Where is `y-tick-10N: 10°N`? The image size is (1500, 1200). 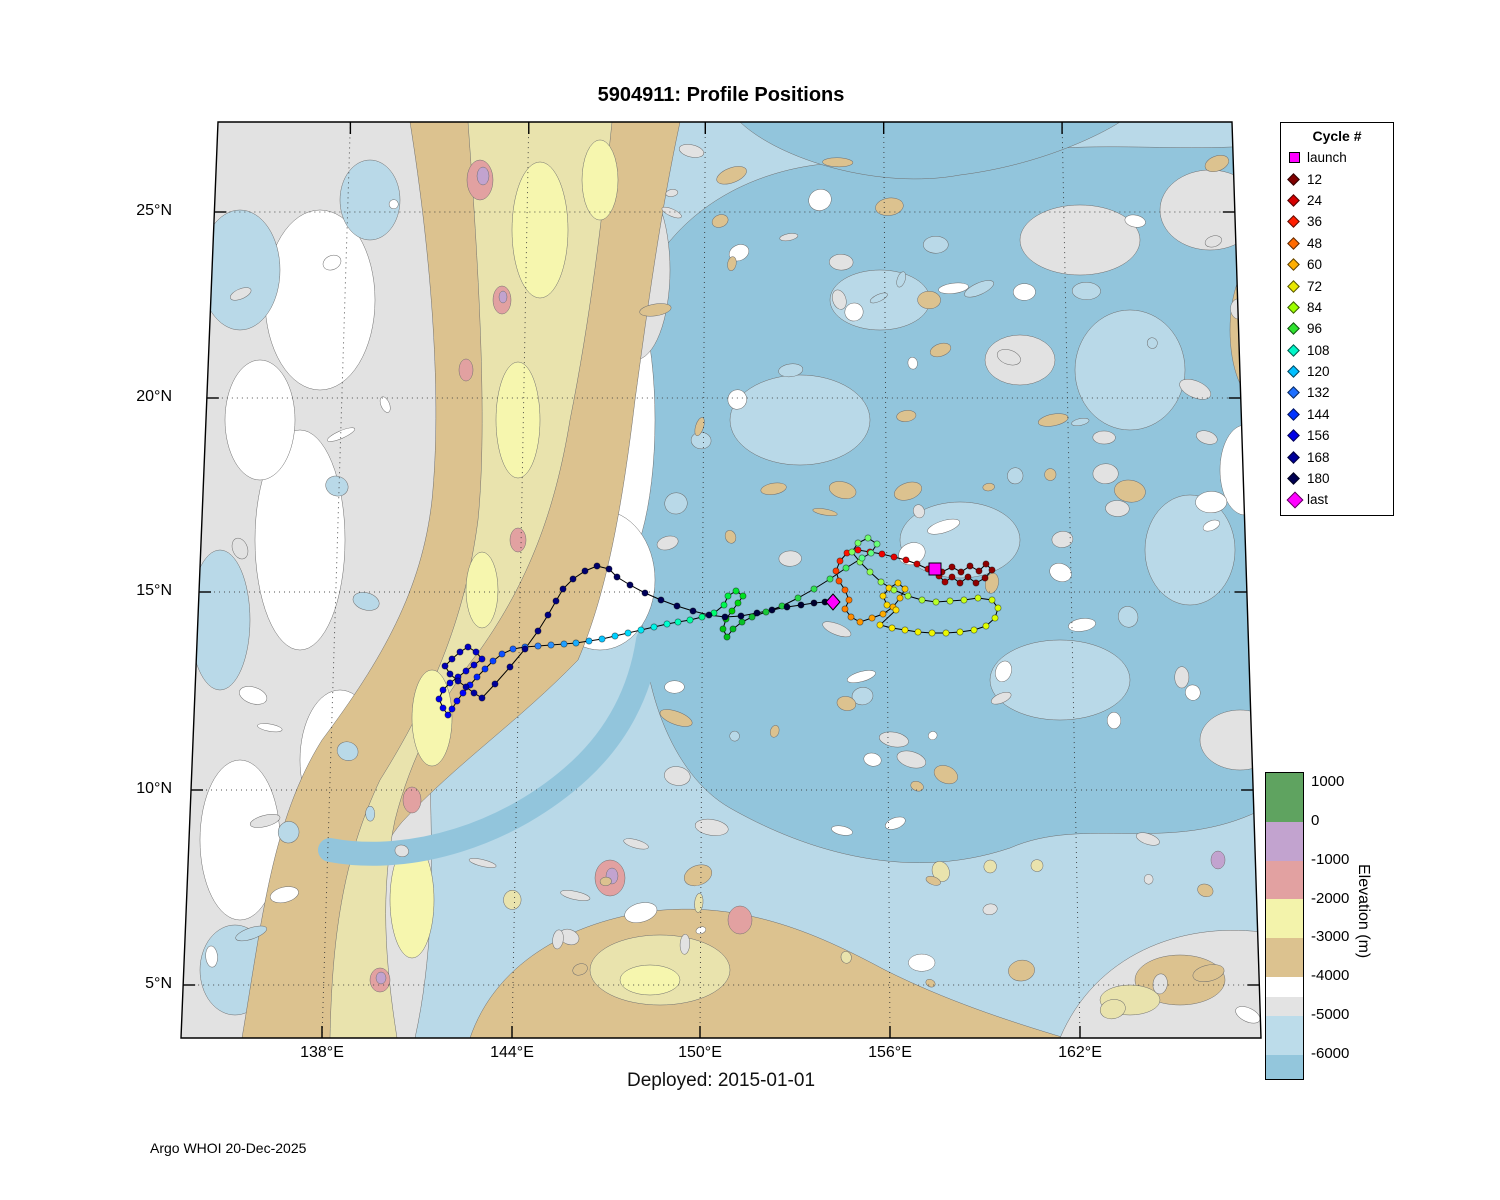 y-tick-10N: 10°N is located at coordinates (154, 788).